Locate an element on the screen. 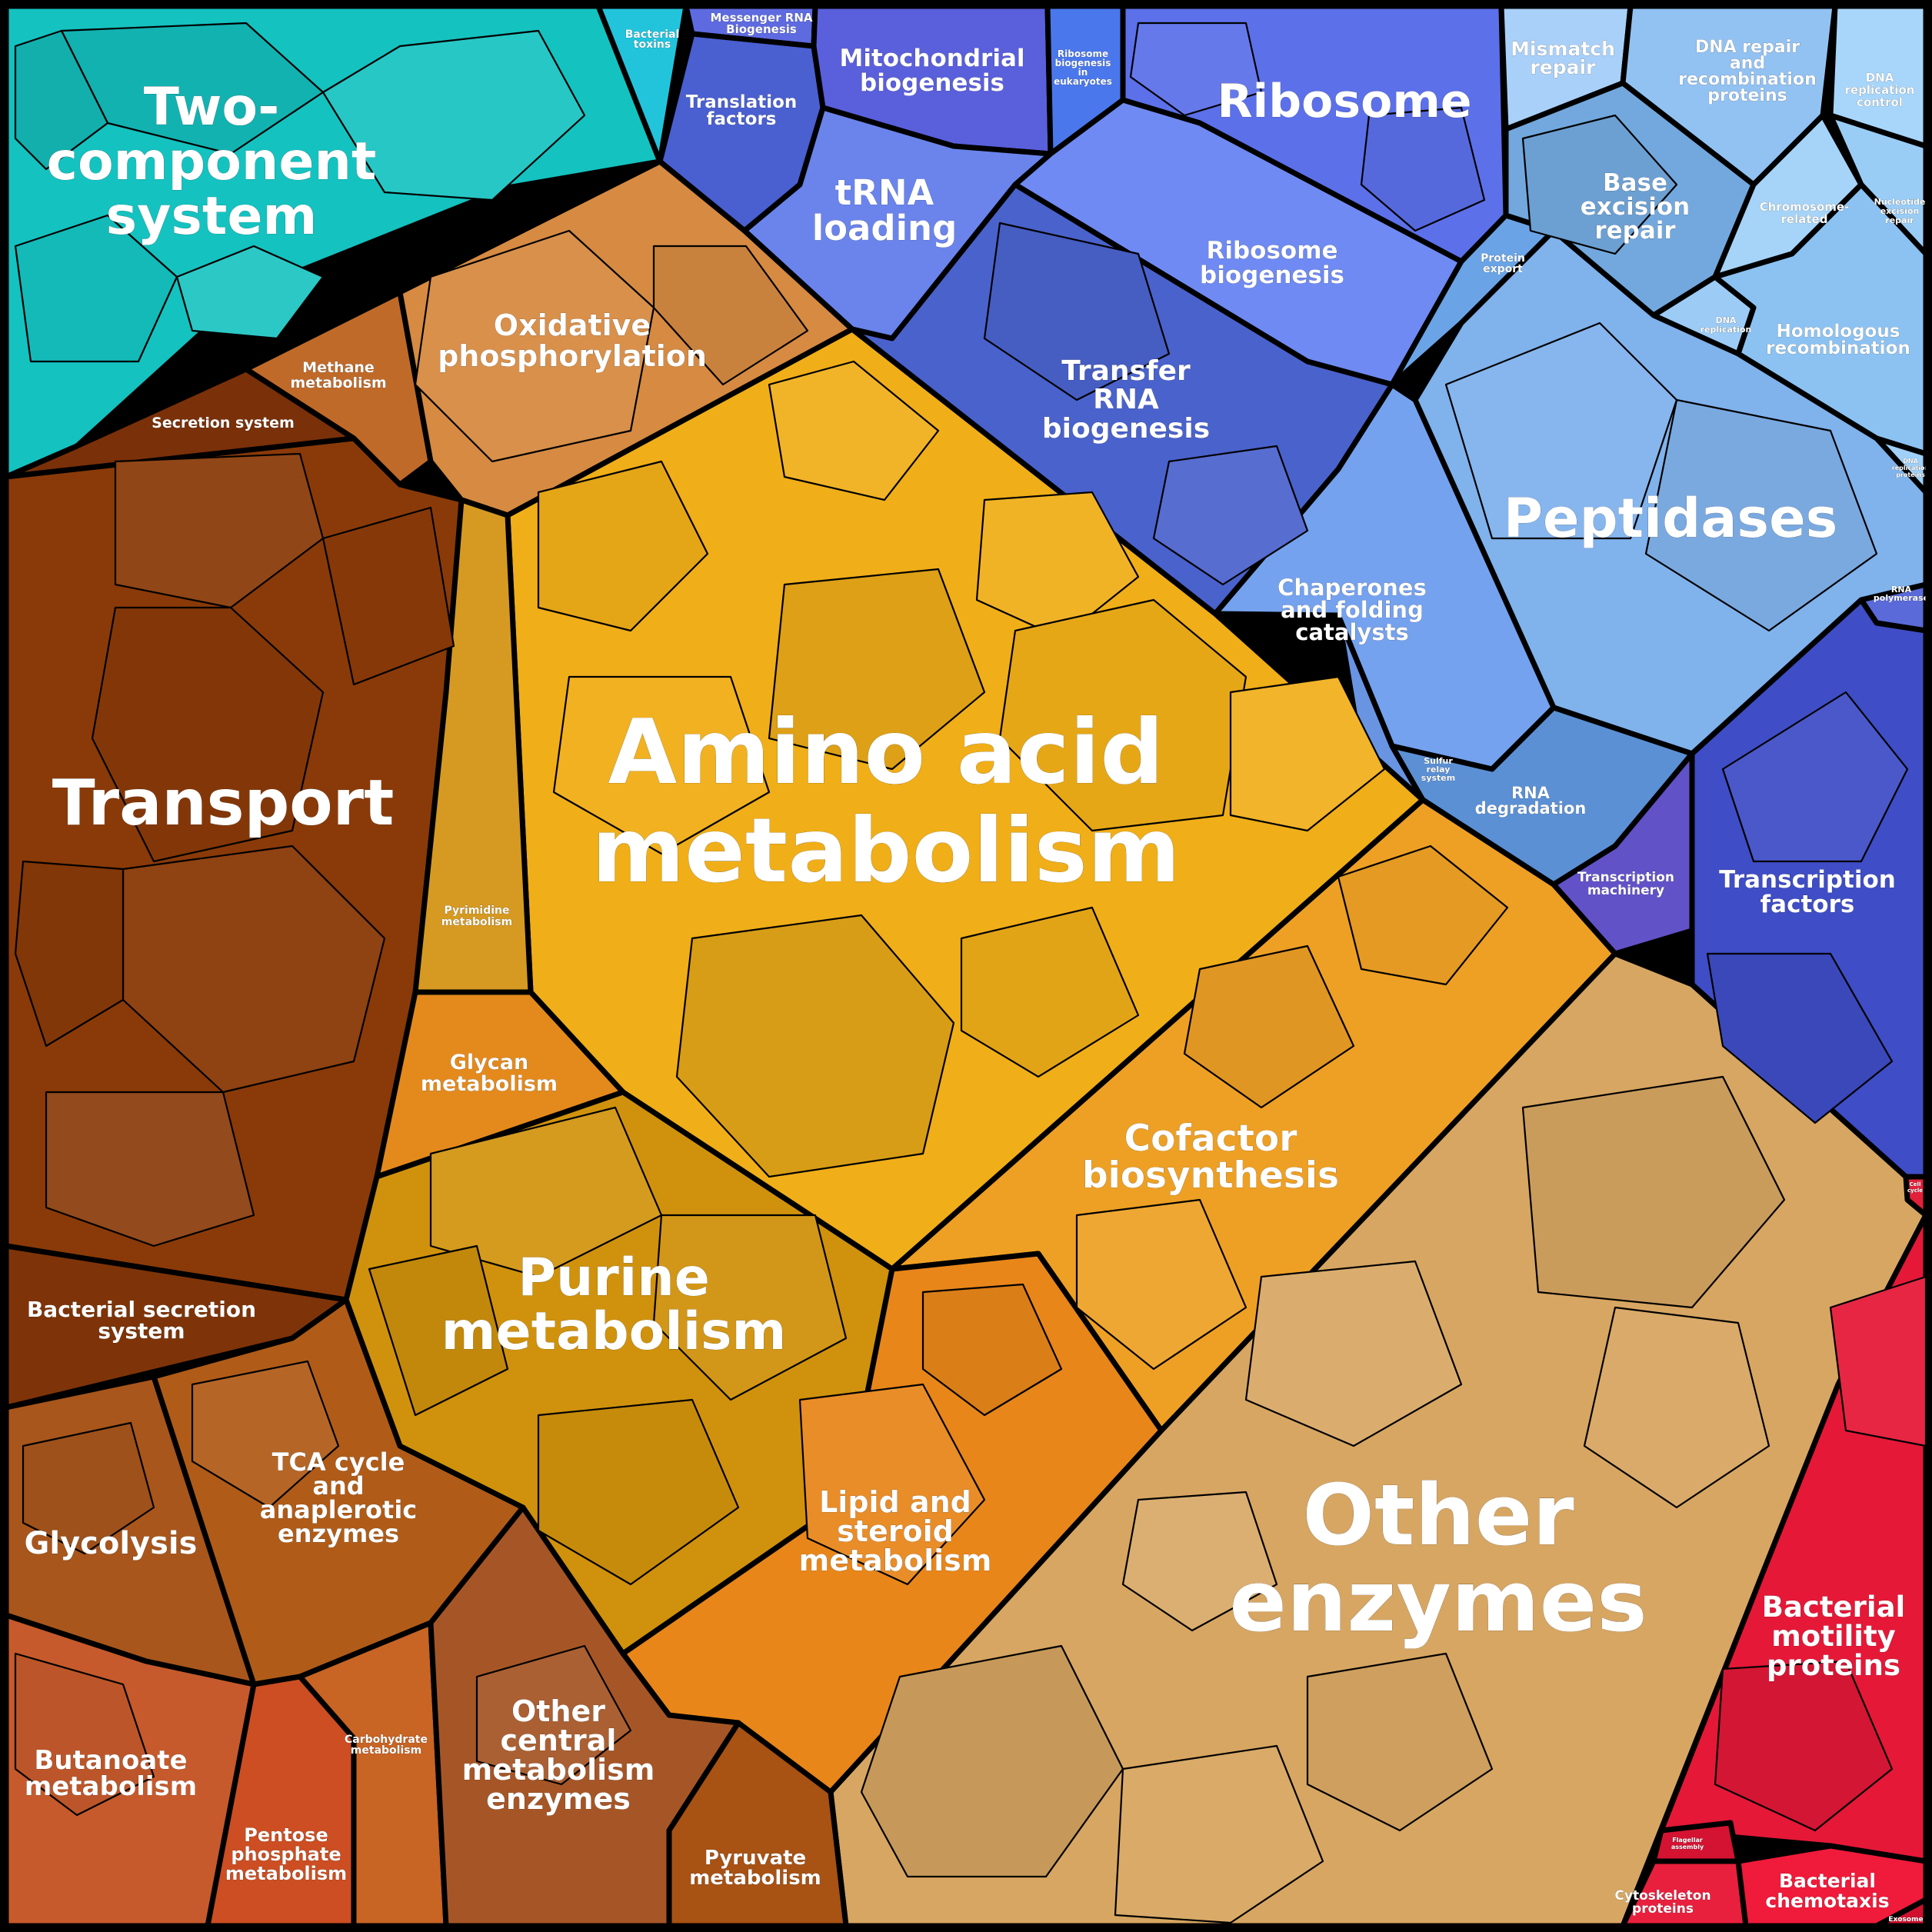 This screenshot has width=1932, height=1932. label-rna-deg-1: RNA is located at coordinates (1531, 793).